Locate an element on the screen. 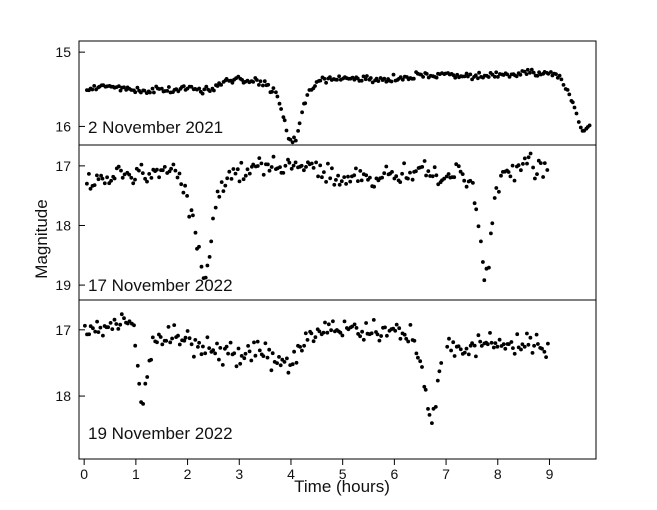 The width and height of the screenshot is (657, 510). data-points is located at coordinates (338, 106).